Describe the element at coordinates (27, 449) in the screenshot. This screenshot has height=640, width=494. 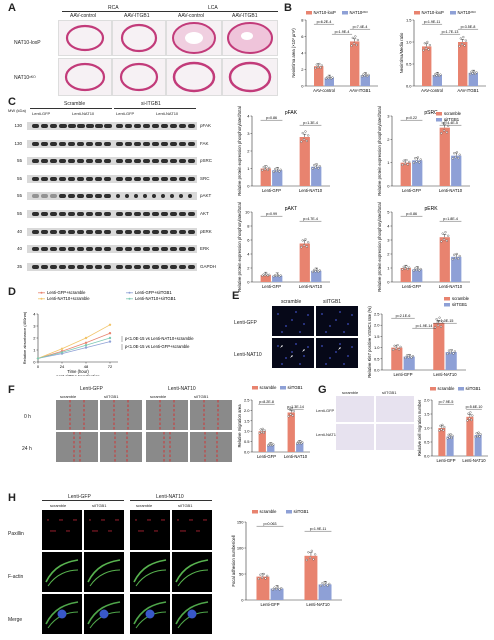
I see `row-label-f2: 24 h` at that location.